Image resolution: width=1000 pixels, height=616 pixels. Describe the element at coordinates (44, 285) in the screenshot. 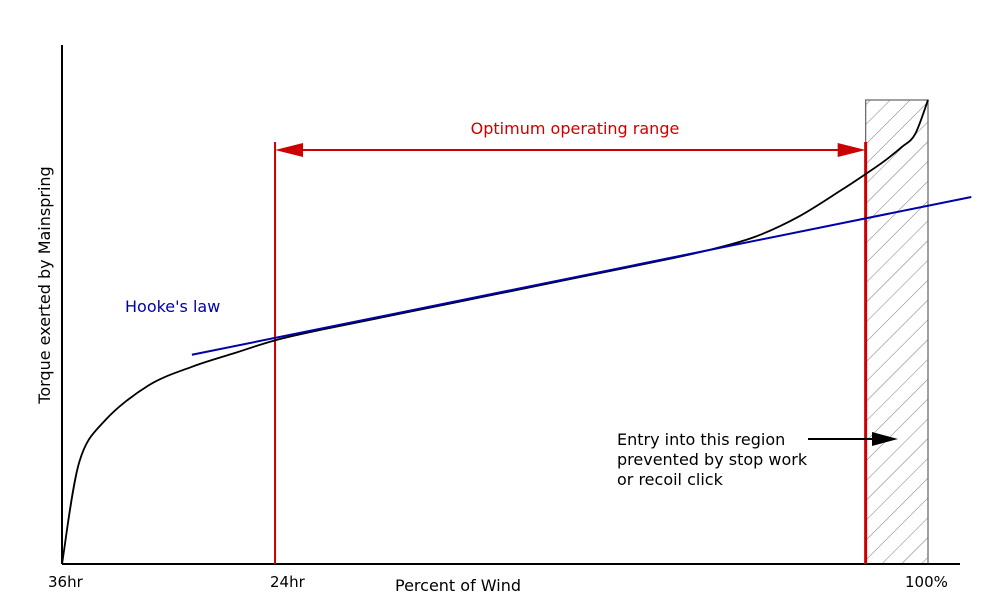

I see `y-axis-label: Torque exerted by Mainspring` at that location.